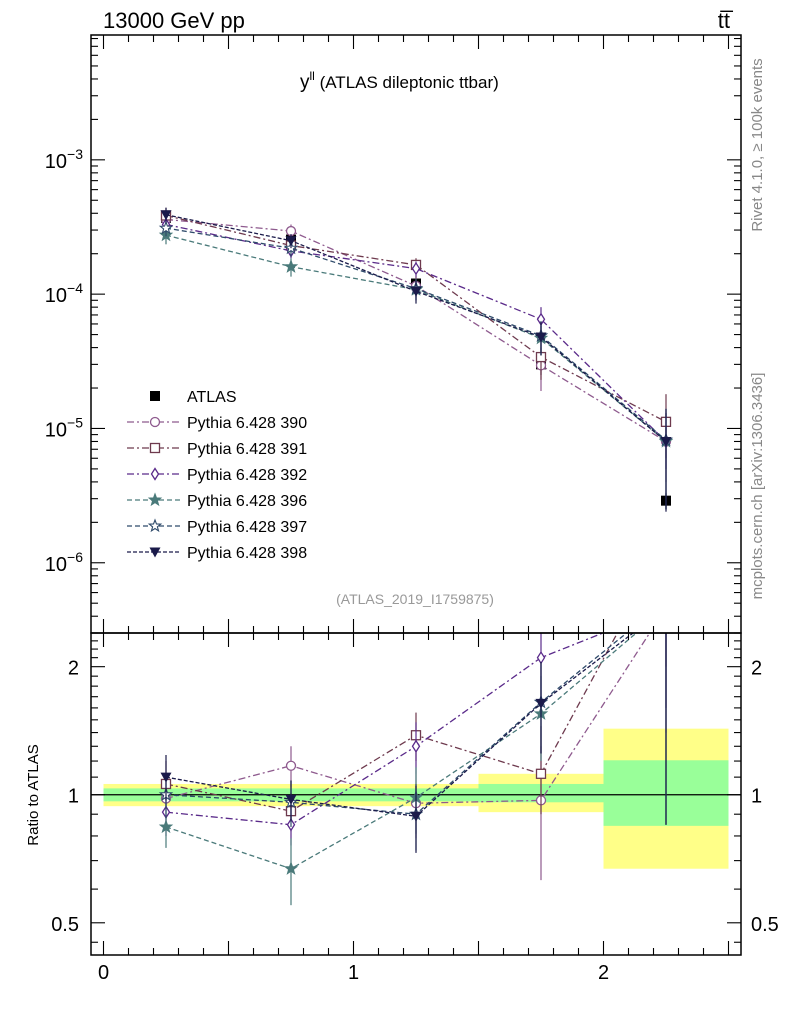  I want to click on legend-label-390: Pythia 6.428 390, so click(247, 423).